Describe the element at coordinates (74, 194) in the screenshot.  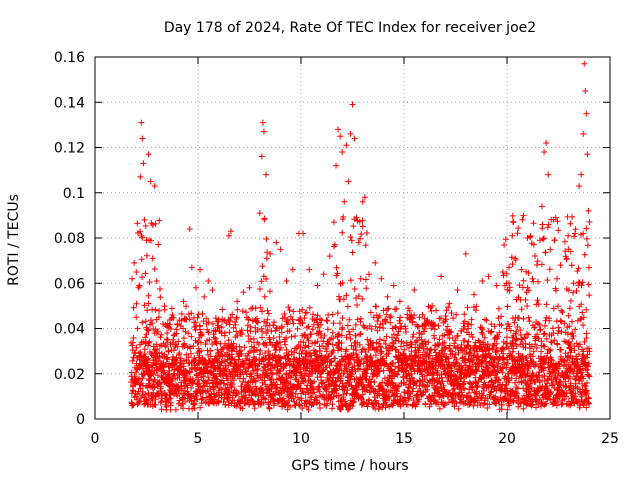
I see `y-tick-label: 0.1` at that location.